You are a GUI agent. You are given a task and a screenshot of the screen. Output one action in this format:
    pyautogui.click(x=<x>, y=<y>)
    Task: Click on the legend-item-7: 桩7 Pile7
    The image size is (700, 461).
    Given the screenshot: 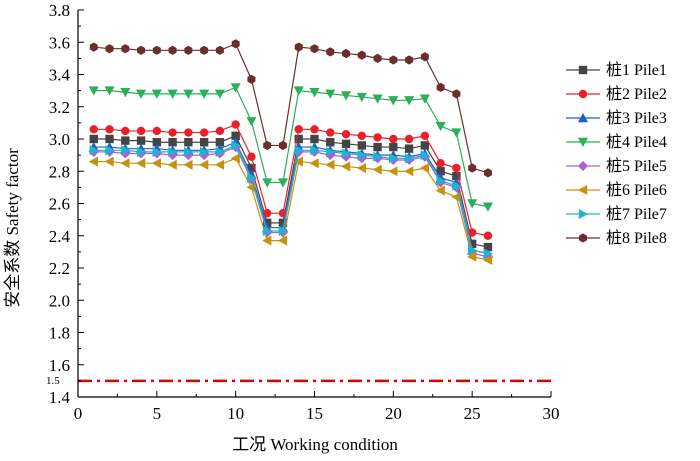 What is the action you would take?
    pyautogui.click(x=616, y=214)
    